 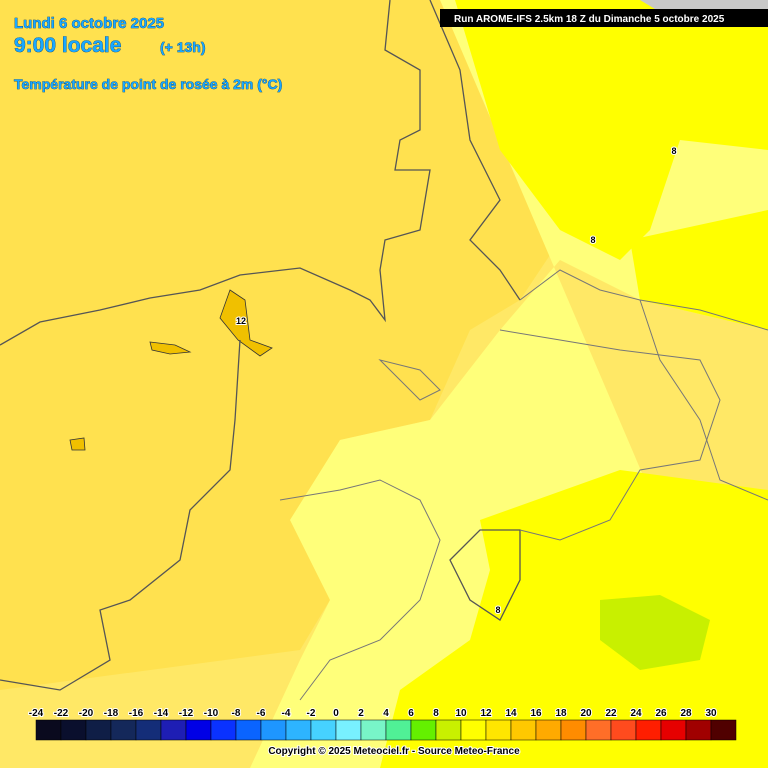 What do you see at coordinates (236, 713) in the screenshot?
I see `legend-label: -8` at bounding box center [236, 713].